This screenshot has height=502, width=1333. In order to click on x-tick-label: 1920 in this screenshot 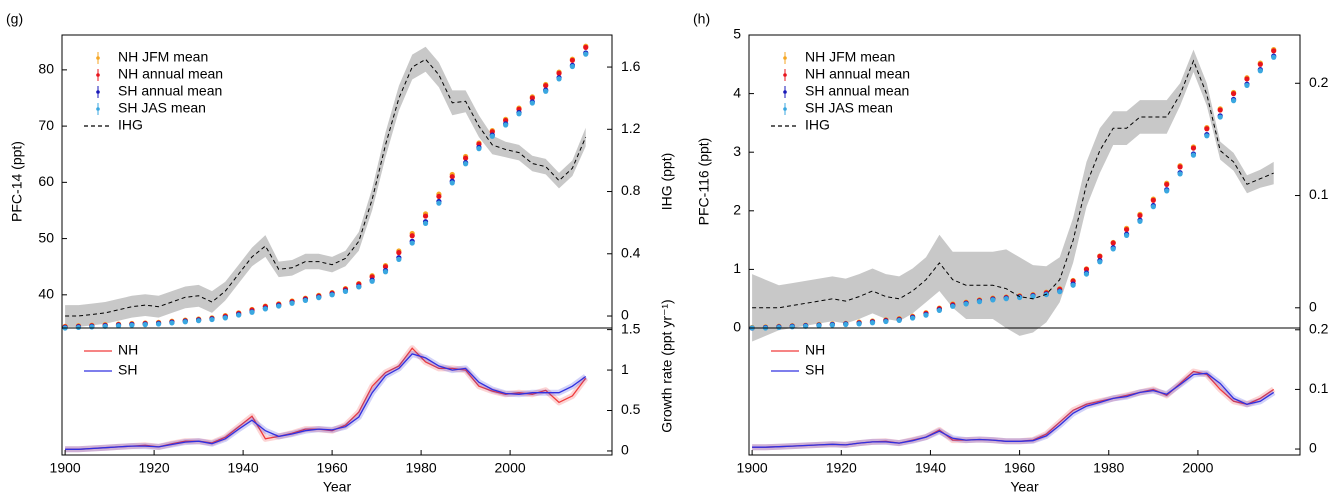, I will do `click(154, 468)`.